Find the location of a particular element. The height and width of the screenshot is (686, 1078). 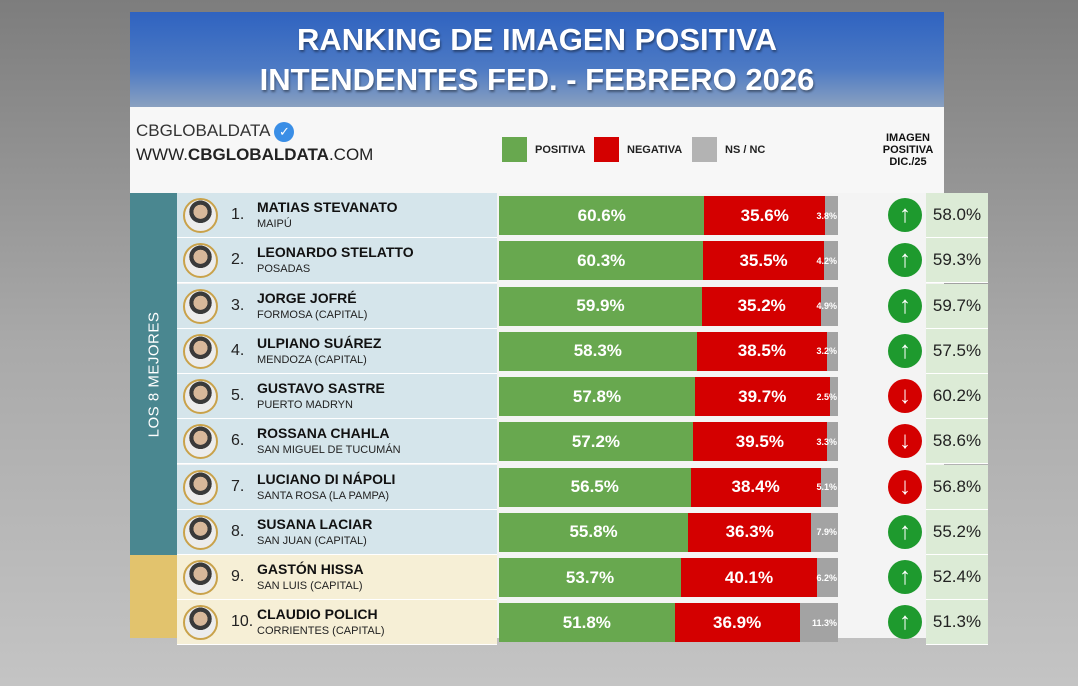

previous-value: 55.2% is located at coordinates (957, 532).